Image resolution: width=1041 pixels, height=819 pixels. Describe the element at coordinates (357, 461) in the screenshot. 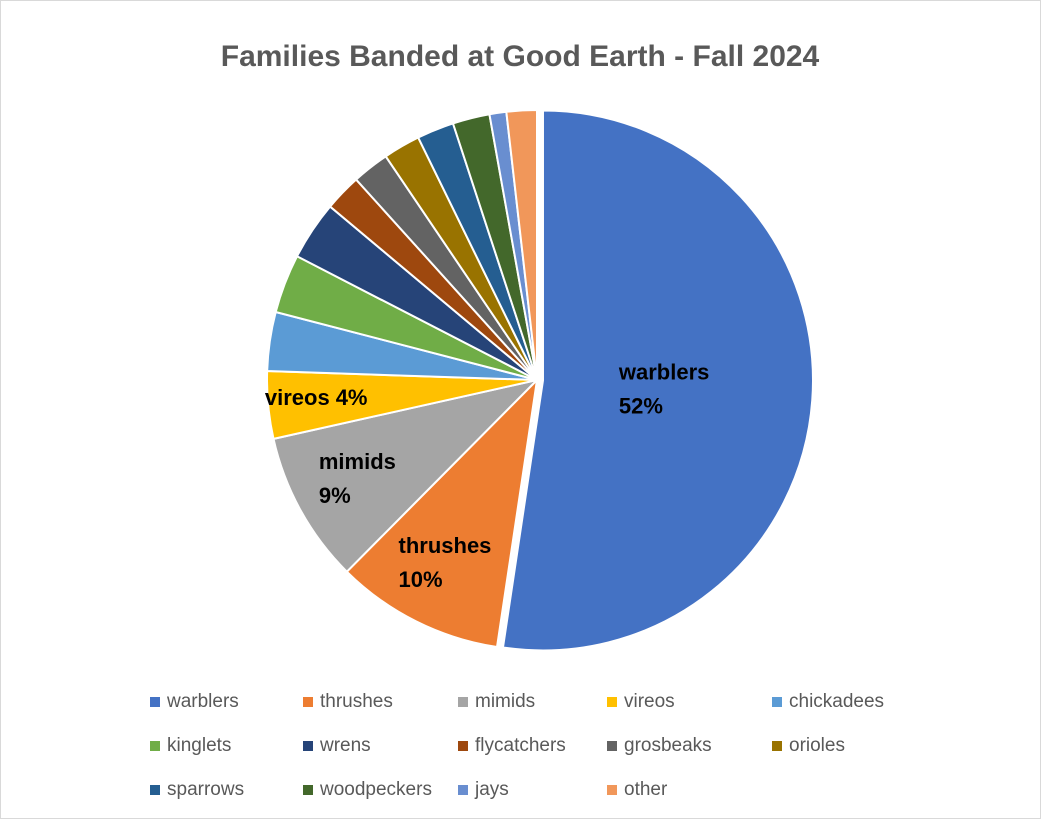

I see `data-label-name: mimids` at that location.